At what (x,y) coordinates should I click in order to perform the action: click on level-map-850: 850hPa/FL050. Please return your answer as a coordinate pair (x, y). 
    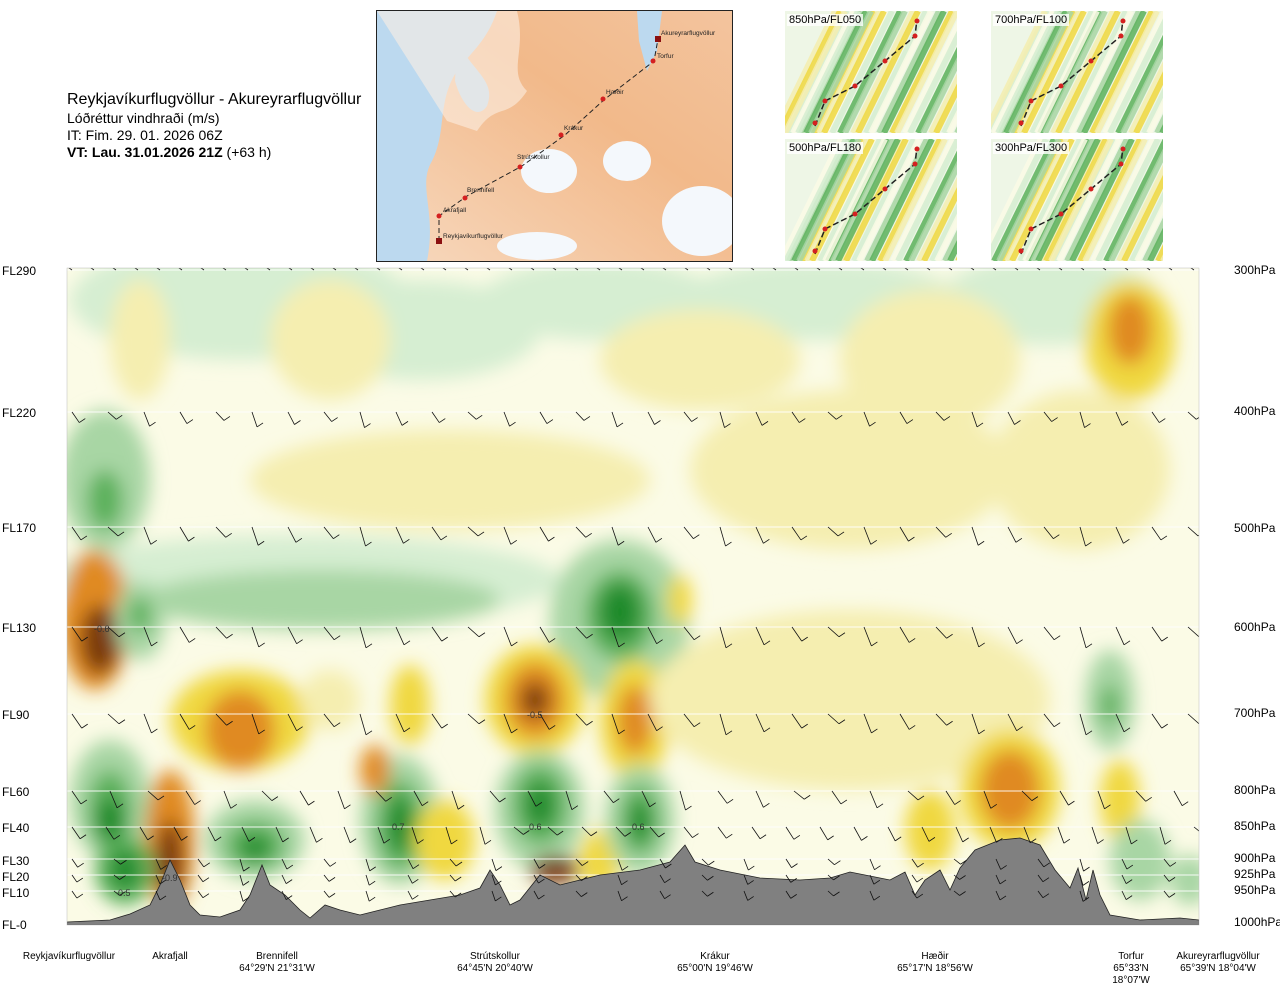
    Looking at the image, I should click on (871, 72).